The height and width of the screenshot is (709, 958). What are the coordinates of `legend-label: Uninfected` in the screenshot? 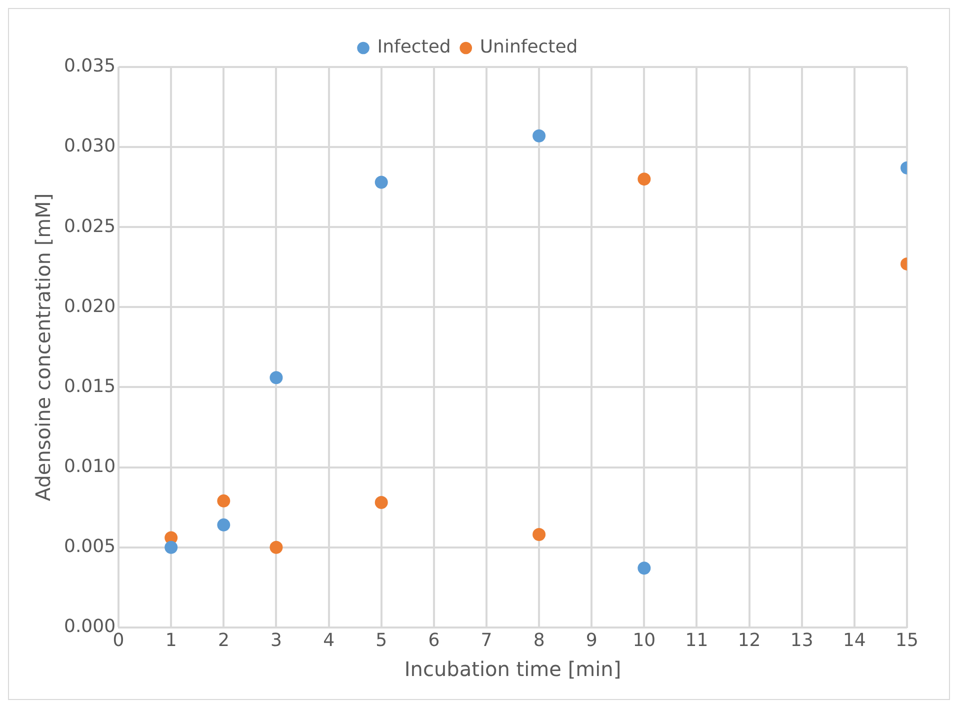 It's located at (529, 47).